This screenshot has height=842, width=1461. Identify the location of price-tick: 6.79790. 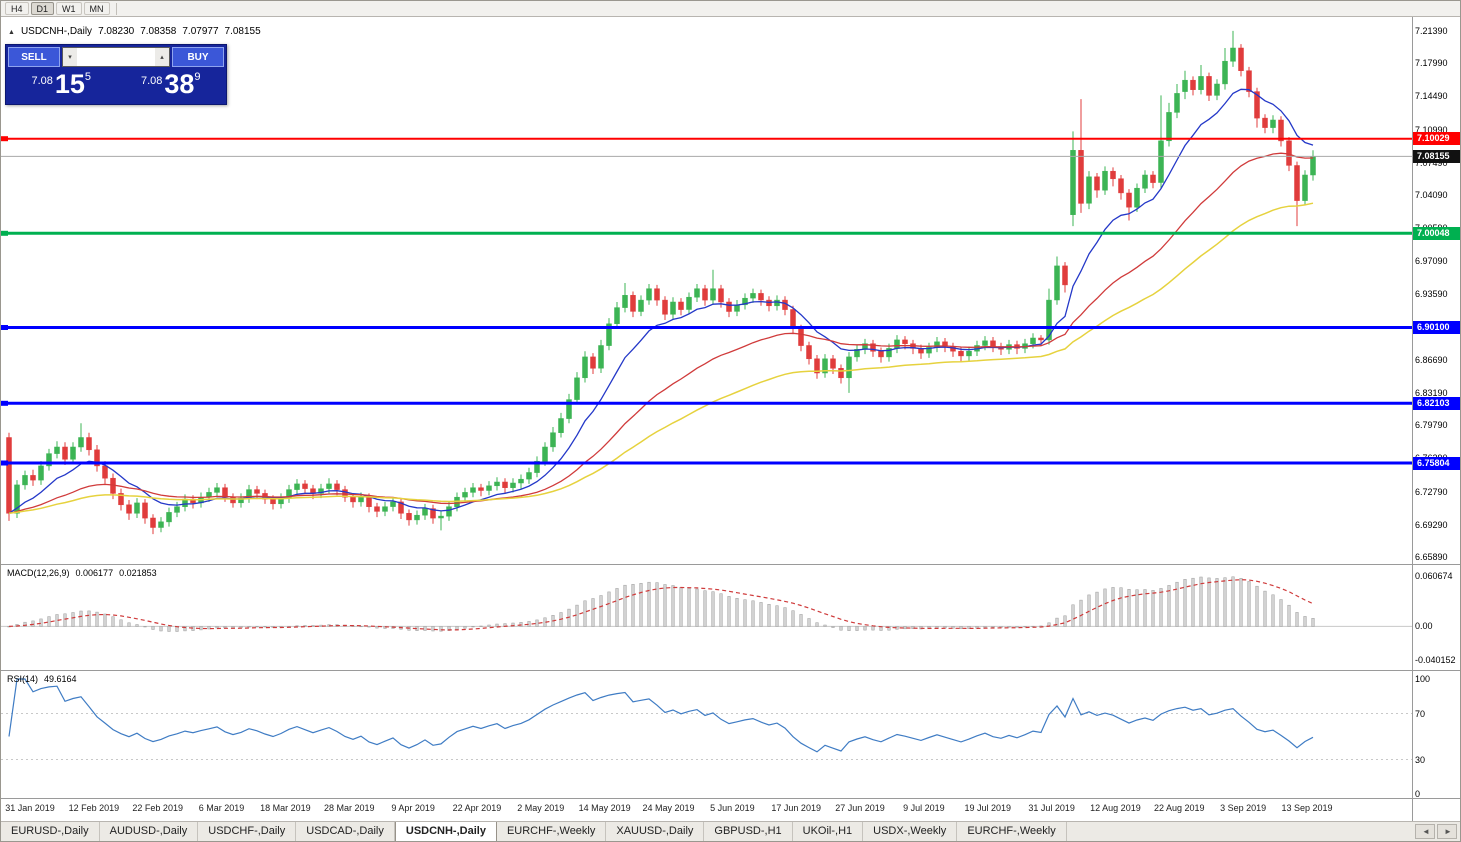
(1431, 425).